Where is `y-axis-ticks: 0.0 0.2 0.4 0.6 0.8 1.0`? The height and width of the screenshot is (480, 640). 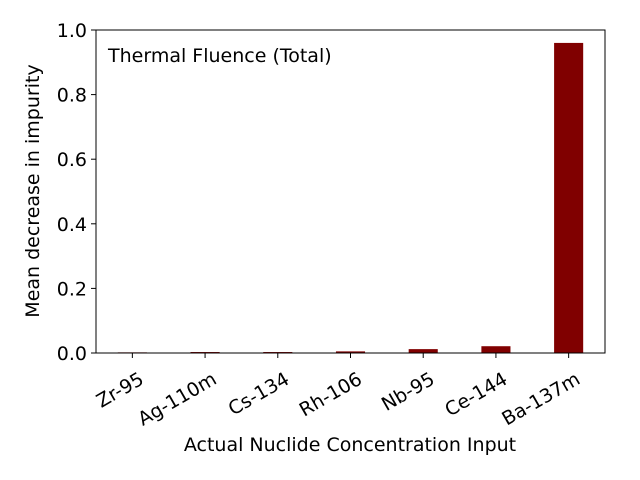
y-axis-ticks: 0.0 0.2 0.4 0.6 0.8 1.0 is located at coordinates (76, 192).